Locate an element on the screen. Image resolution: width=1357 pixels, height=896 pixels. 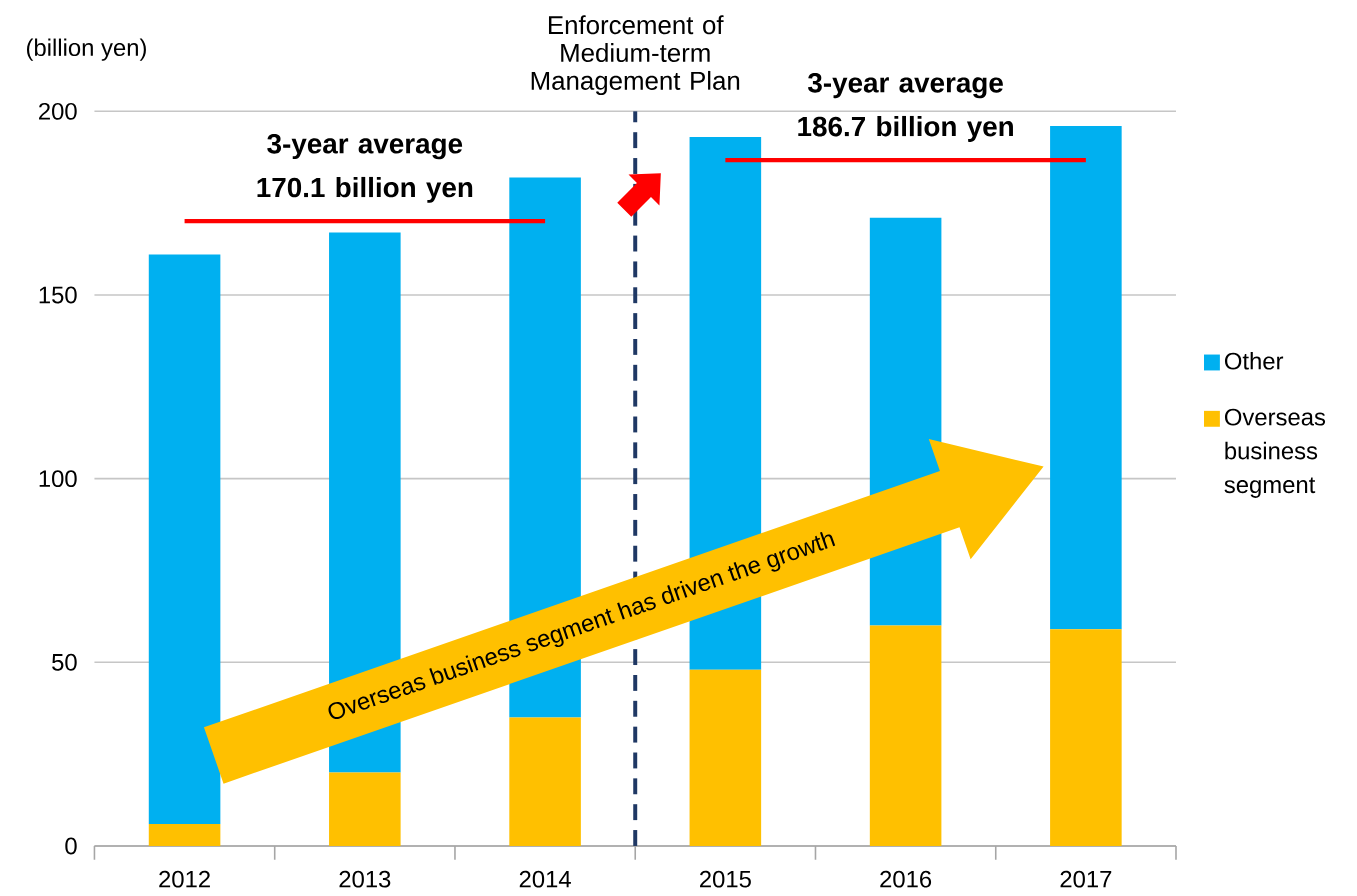
x-tick-label: 2013 is located at coordinates (365, 879).